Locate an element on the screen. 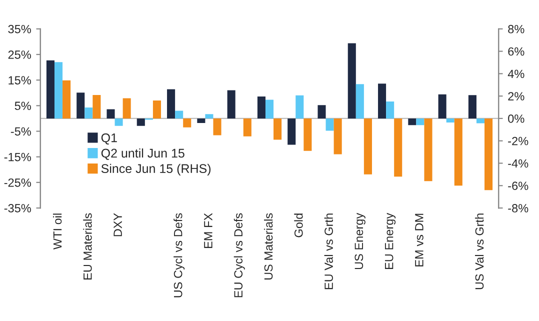  y2-tick-label: -2% is located at coordinates (518, 141).